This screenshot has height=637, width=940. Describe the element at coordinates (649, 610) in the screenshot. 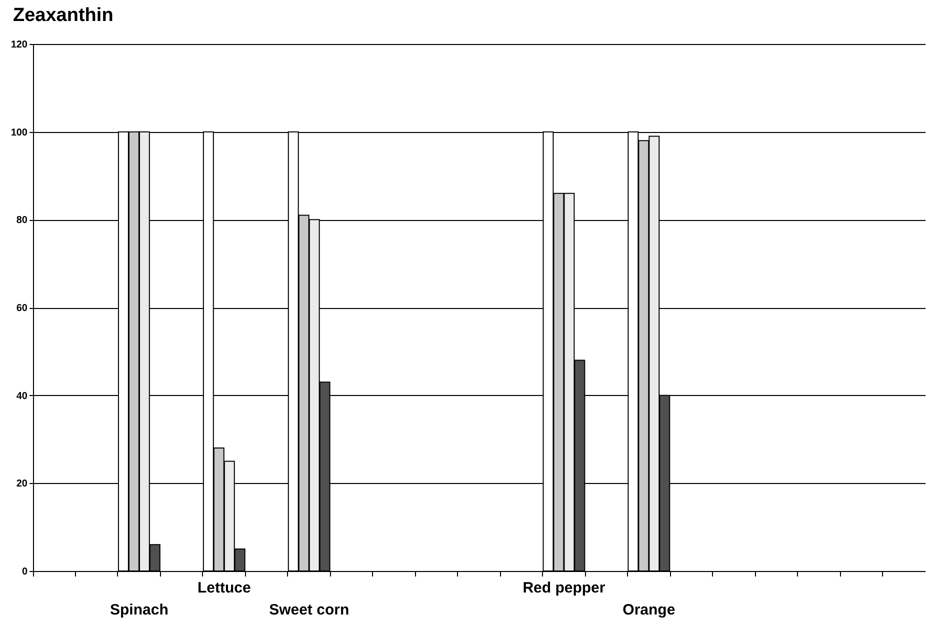

I see `x-tick-label: Orange` at that location.